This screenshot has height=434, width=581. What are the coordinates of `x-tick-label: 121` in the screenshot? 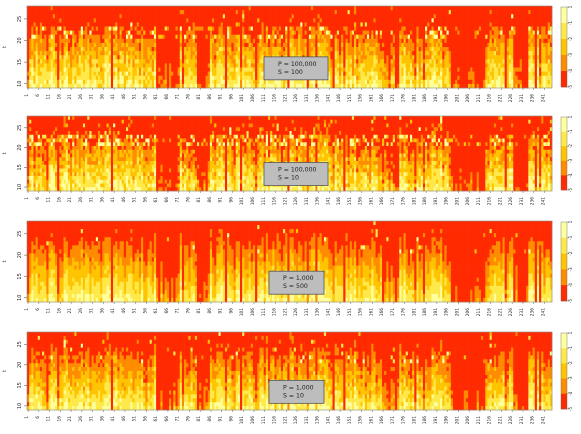 It's located at (285, 98).